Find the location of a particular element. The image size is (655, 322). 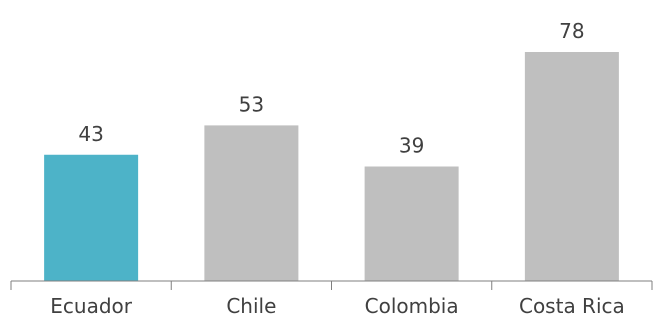

value-label-costa-rica: 78 is located at coordinates (571, 31).